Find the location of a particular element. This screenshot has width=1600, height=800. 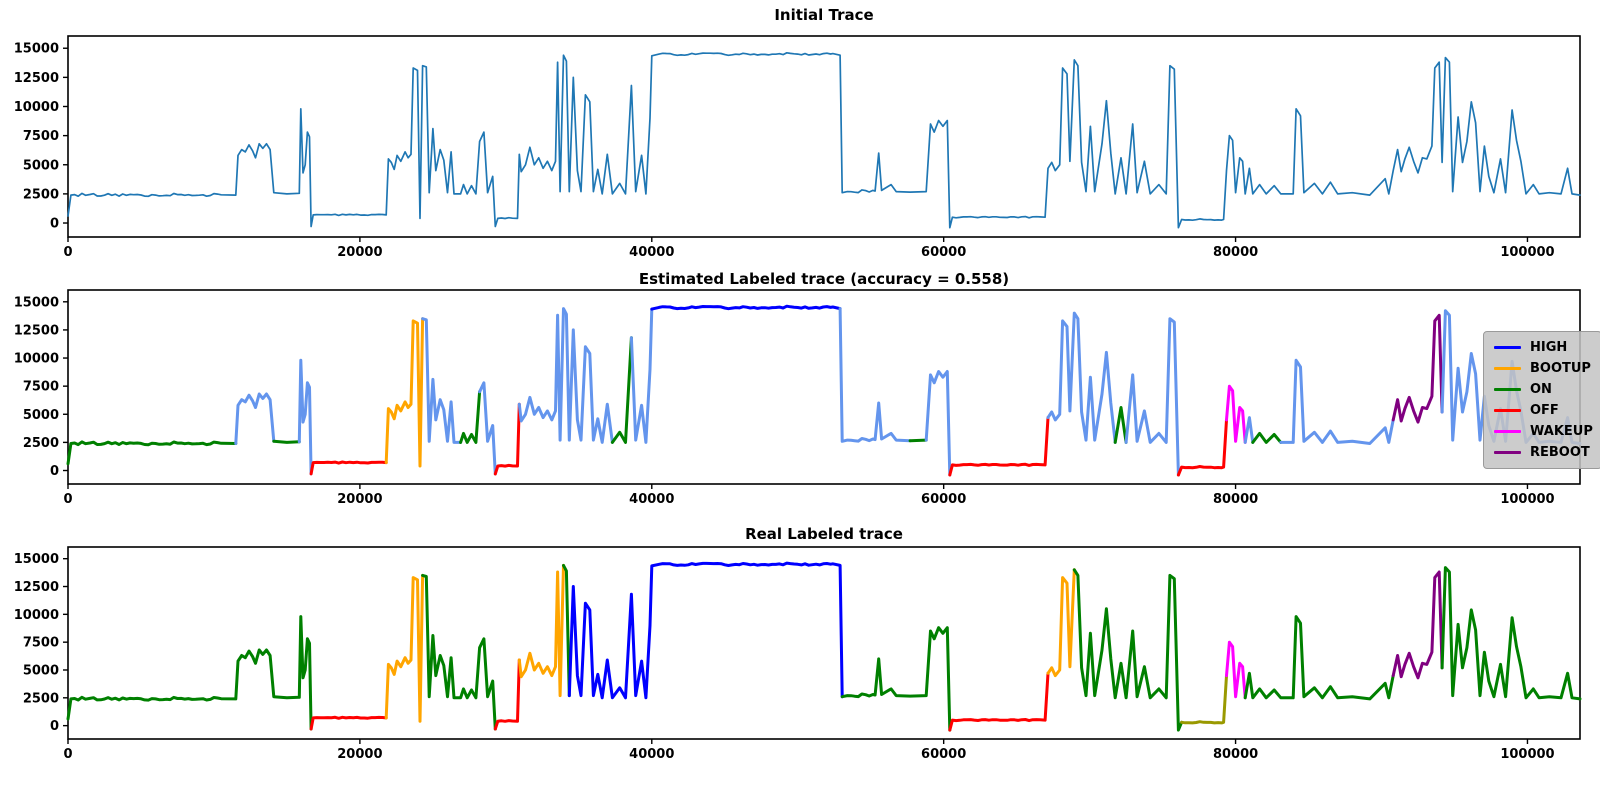

legend-swatch-off is located at coordinates (1507, 410).